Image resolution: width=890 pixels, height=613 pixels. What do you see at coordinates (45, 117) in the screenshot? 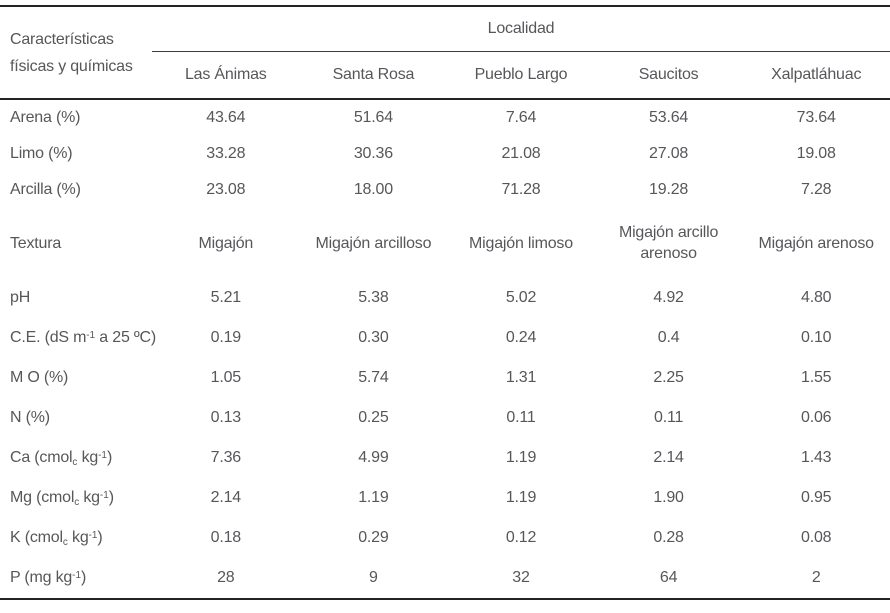
I see `row-label: Arena (%)` at bounding box center [45, 117].